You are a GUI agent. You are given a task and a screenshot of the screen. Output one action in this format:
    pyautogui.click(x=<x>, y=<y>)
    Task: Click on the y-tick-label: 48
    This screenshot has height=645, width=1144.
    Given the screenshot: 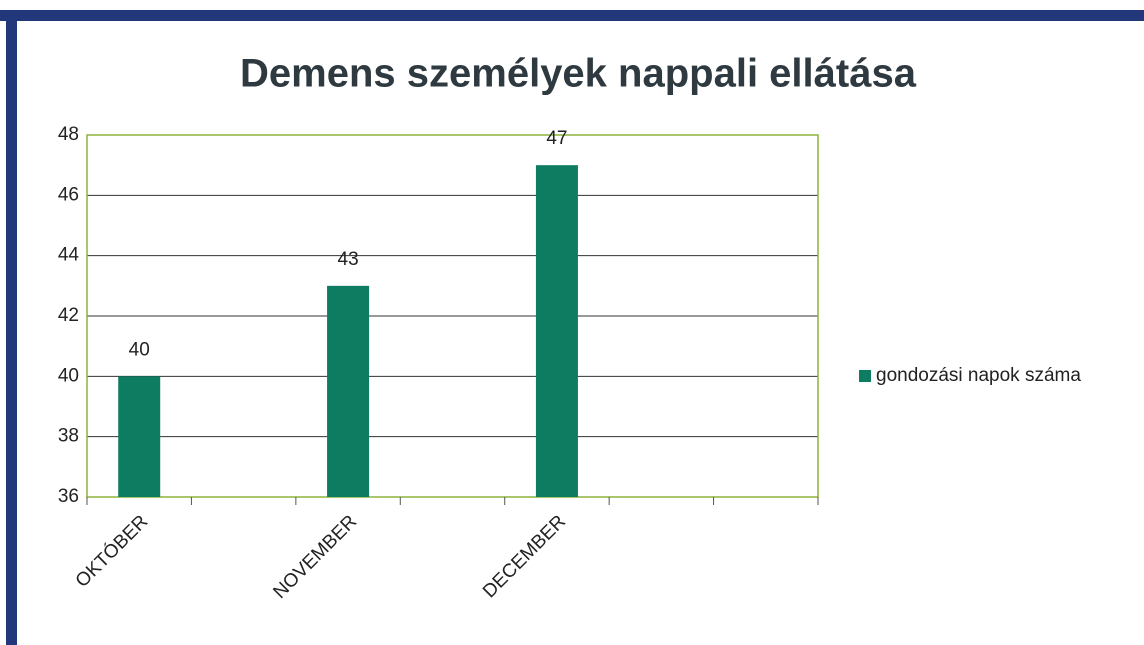 What is the action you would take?
    pyautogui.click(x=68, y=134)
    